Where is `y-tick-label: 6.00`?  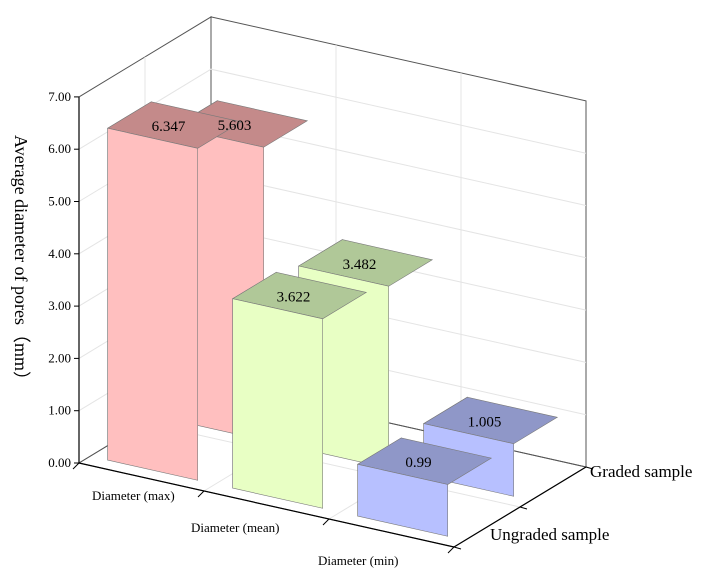
y-tick-label: 6.00 is located at coordinates (59, 148).